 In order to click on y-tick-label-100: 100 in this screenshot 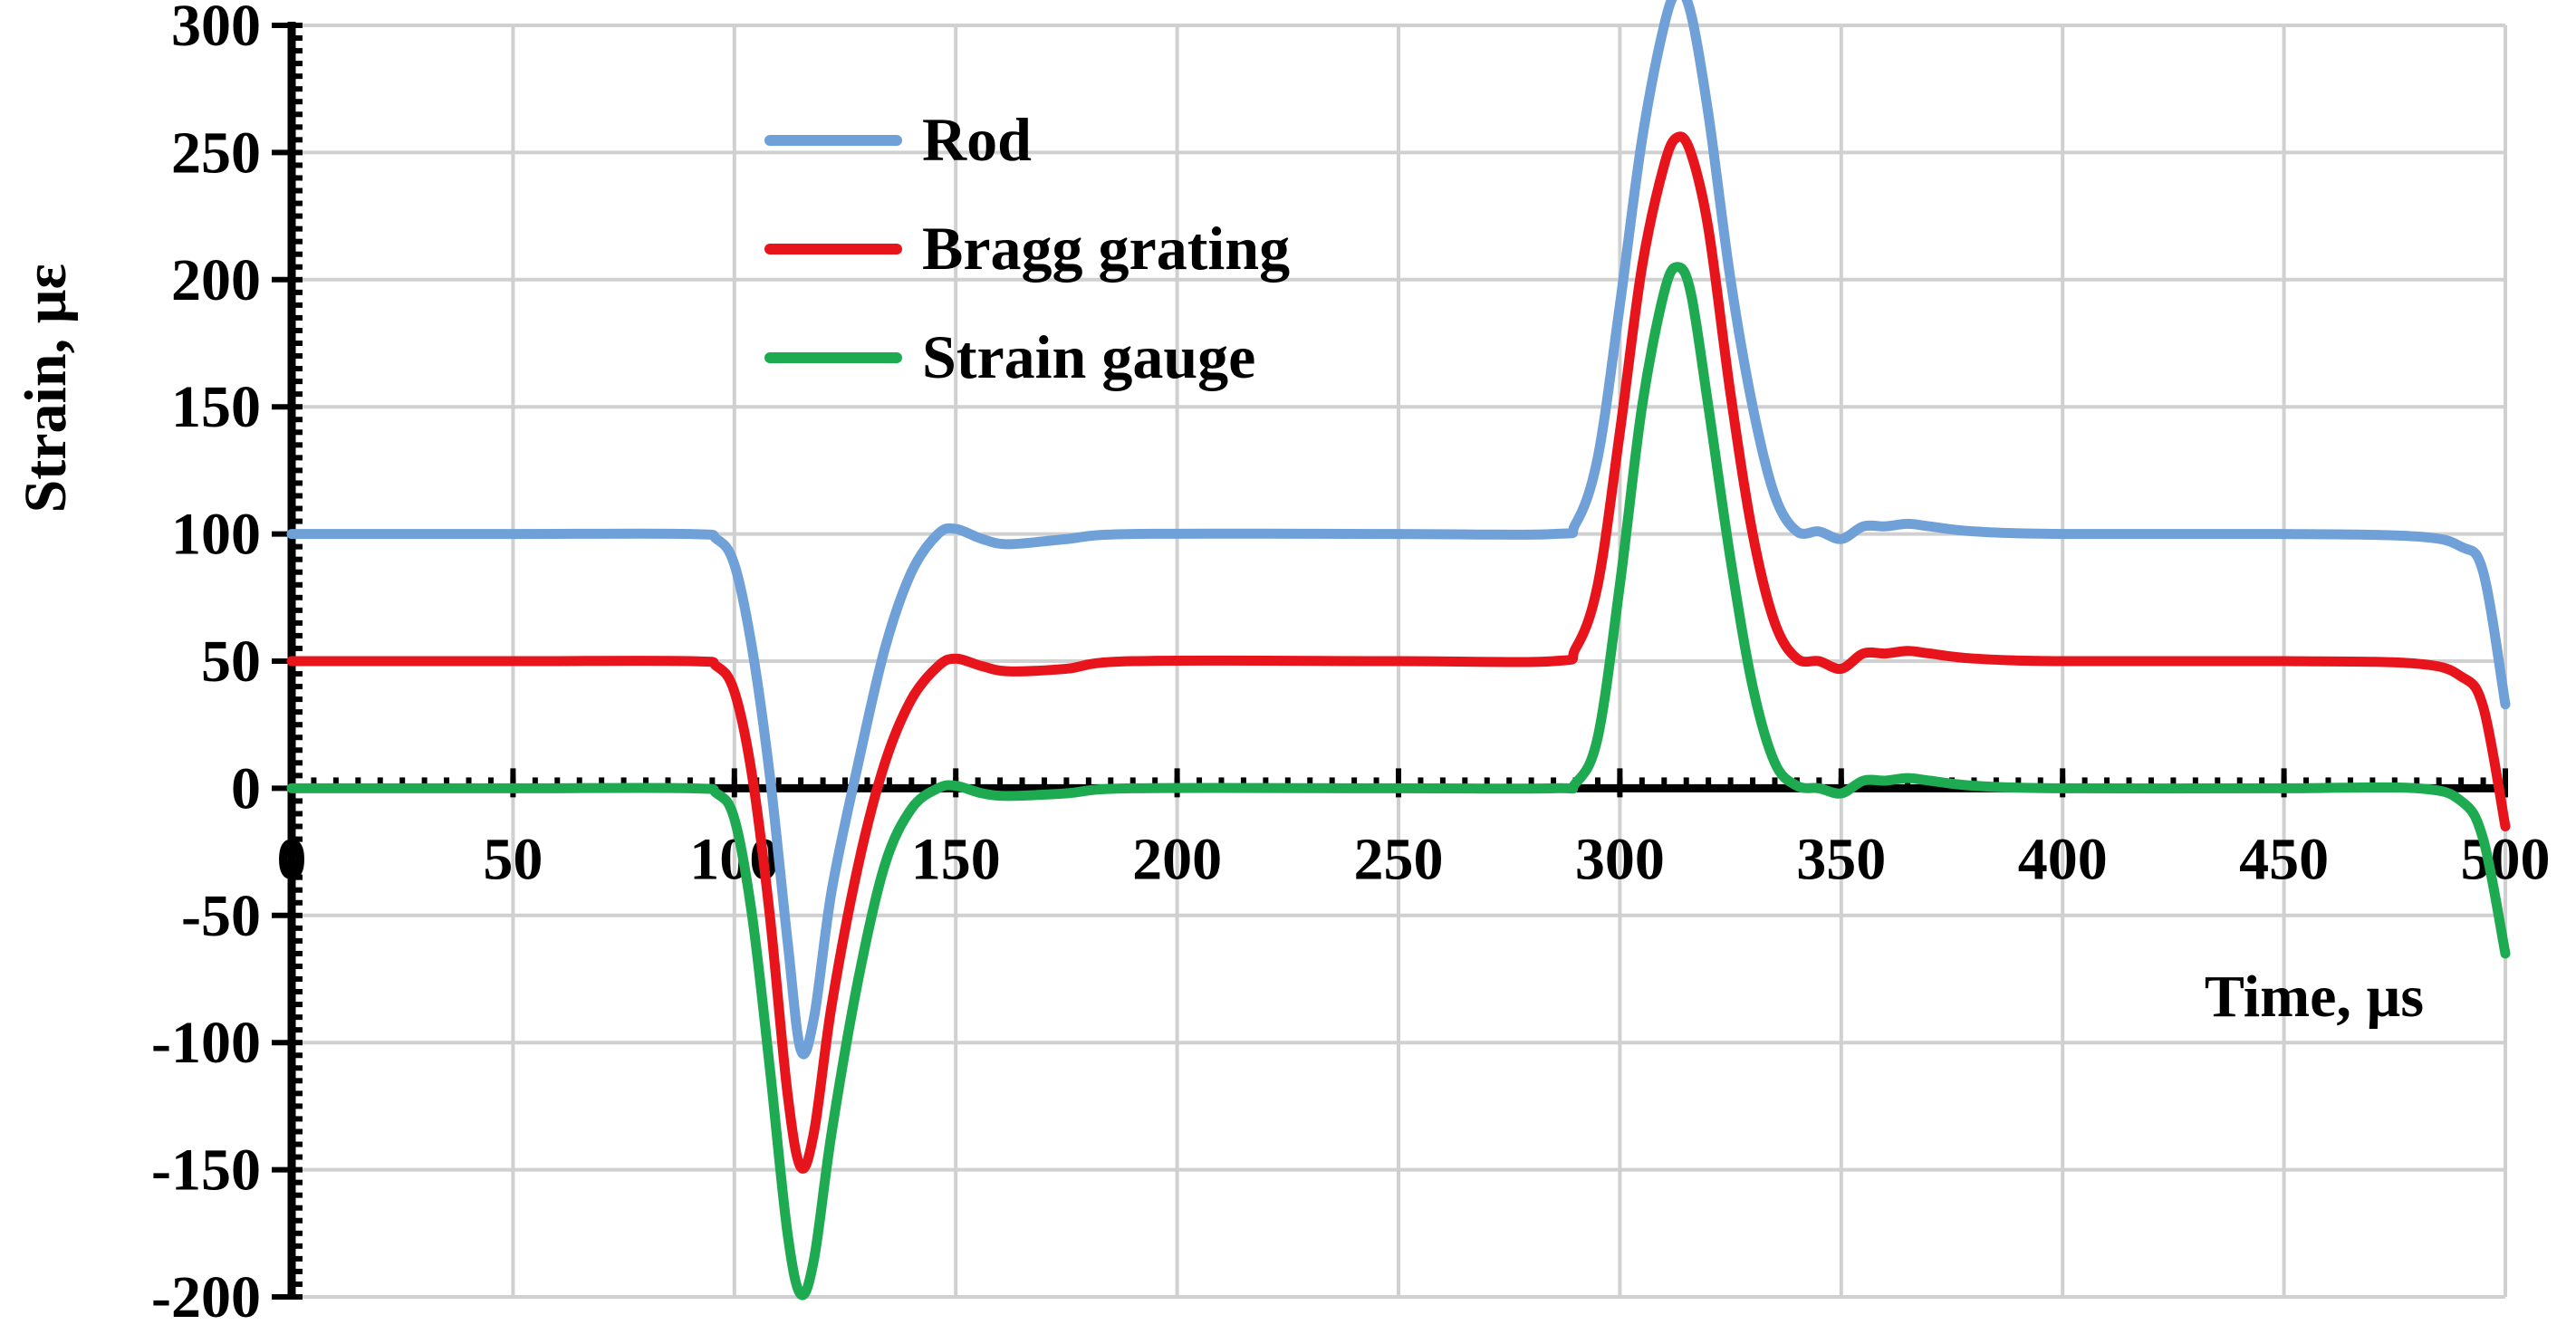, I will do `click(216, 535)`.